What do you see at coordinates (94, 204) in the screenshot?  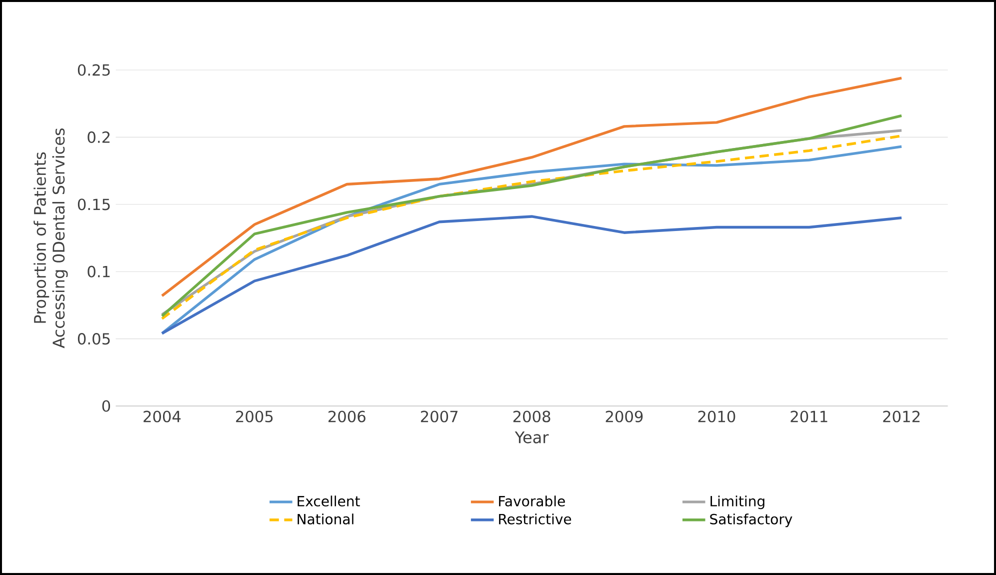 I see `y-tick-label: 0.15` at bounding box center [94, 204].